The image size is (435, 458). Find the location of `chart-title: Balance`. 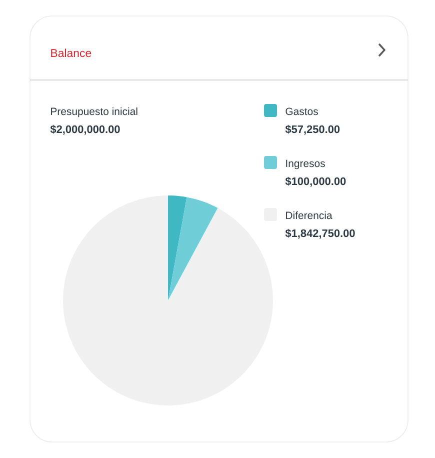

chart-title: Balance is located at coordinates (71, 53).